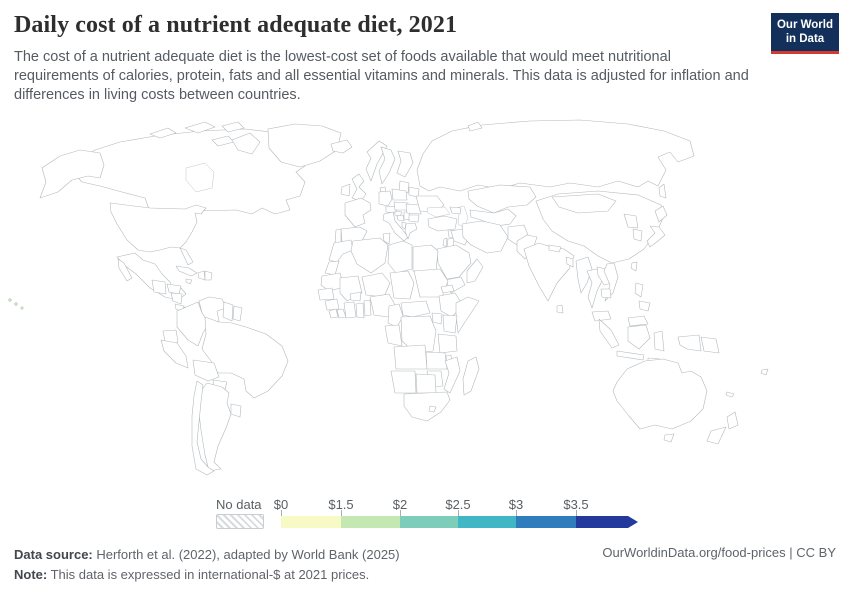 This screenshot has height=600, width=850. What do you see at coordinates (411, 231) in the screenshot?
I see `country-greece` at bounding box center [411, 231].